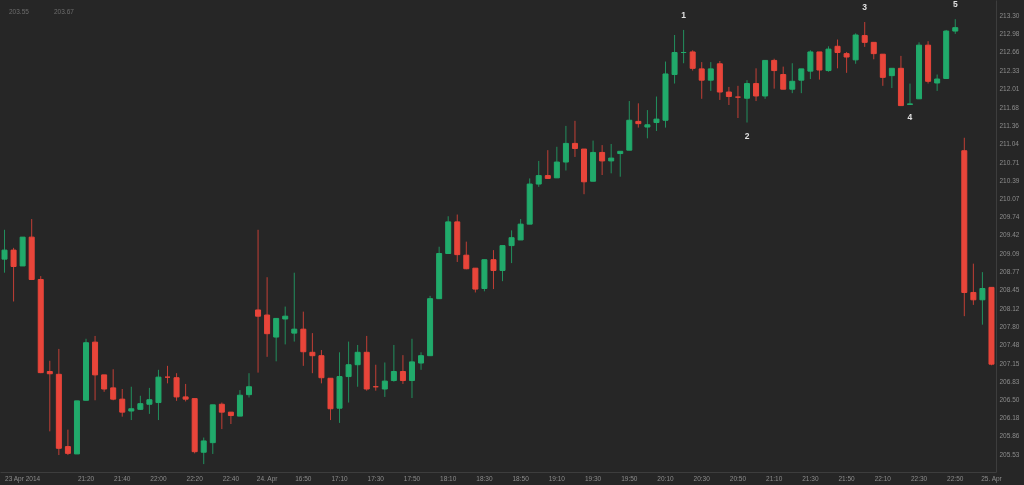 This screenshot has width=1024, height=485. I want to click on text: 5, so click(955, 5).